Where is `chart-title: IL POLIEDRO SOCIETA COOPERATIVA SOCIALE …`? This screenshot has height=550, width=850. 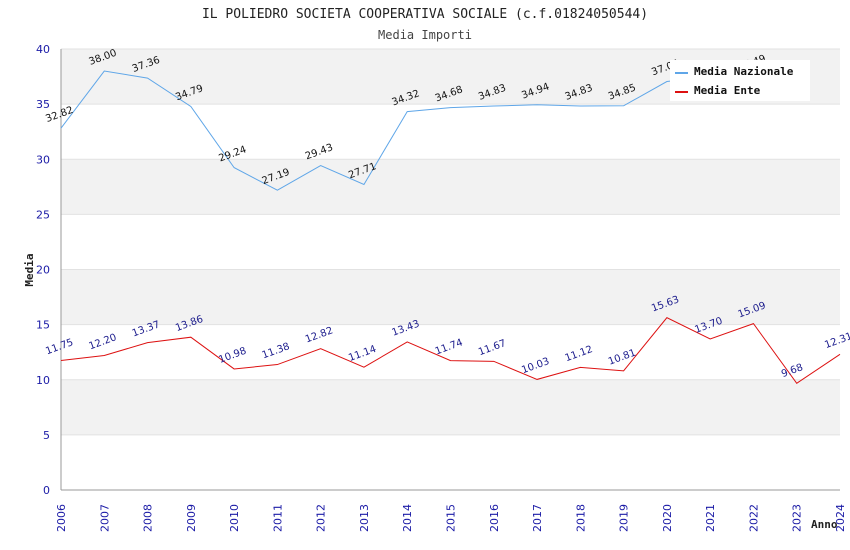 chart-title: IL POLIEDRO SOCIETA COOPERATIVA SOCIALE … is located at coordinates (425, 14).